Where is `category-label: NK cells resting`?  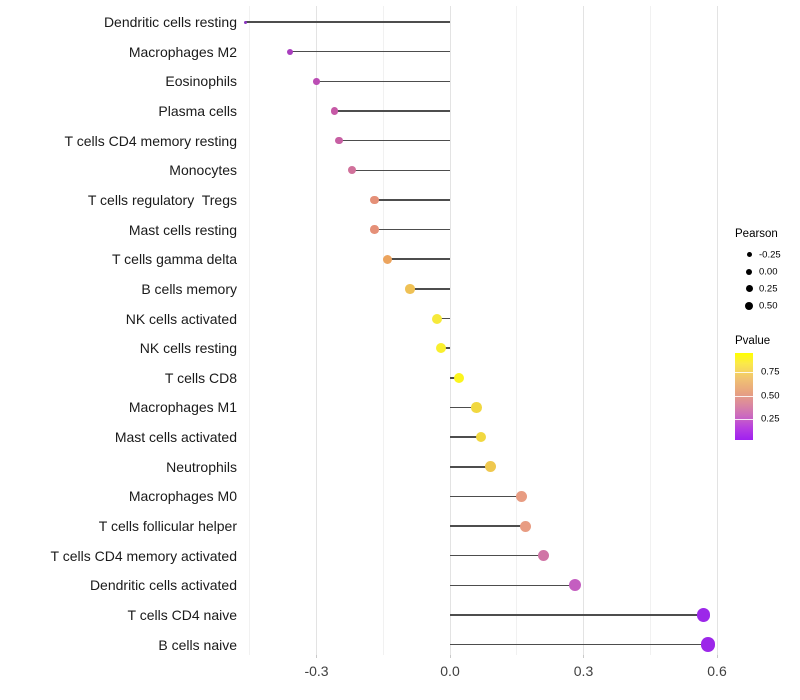
category-label: NK cells resting is located at coordinates (188, 348).